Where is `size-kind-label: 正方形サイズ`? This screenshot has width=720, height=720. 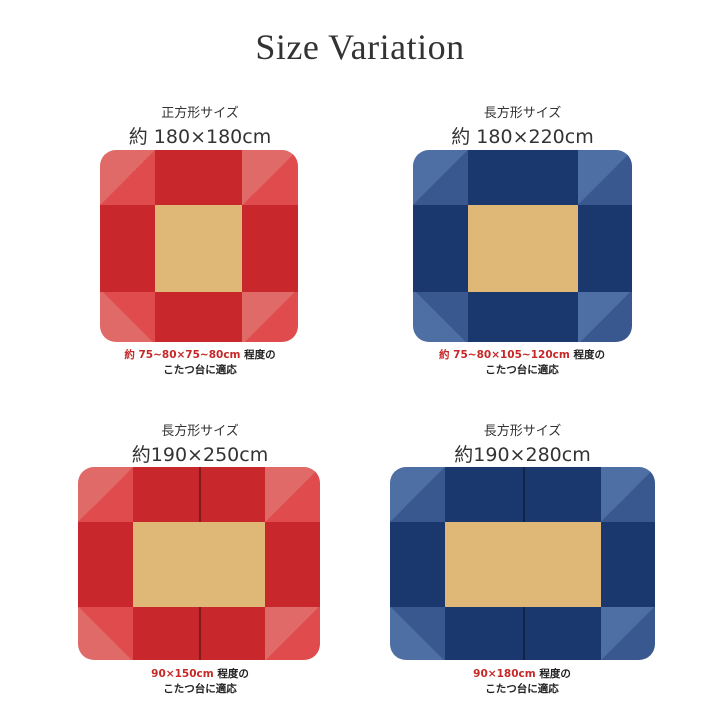
size-kind-label: 正方形サイズ is located at coordinates (200, 113).